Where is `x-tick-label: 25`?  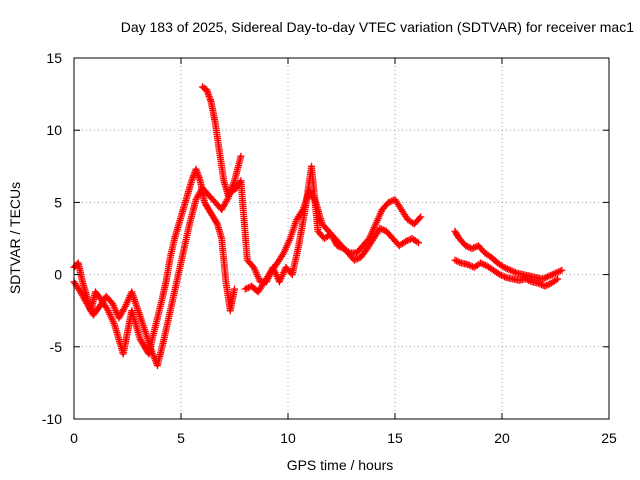
x-tick-label: 25 is located at coordinates (609, 438).